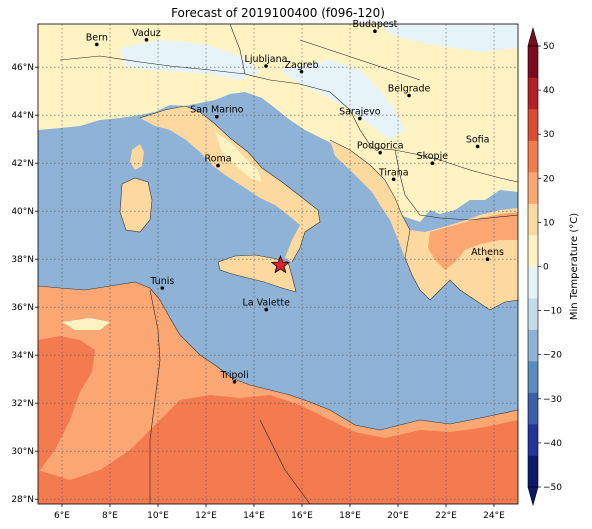 This screenshot has width=592, height=529. I want to click on city-tunis: Tunis, so click(161, 283).